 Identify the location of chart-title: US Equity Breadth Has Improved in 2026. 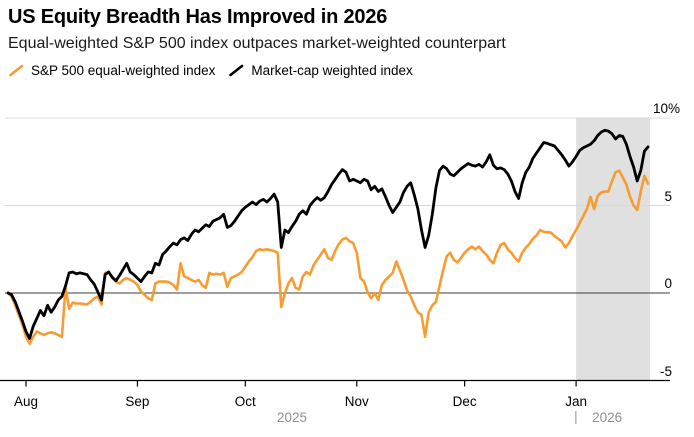
(198, 17).